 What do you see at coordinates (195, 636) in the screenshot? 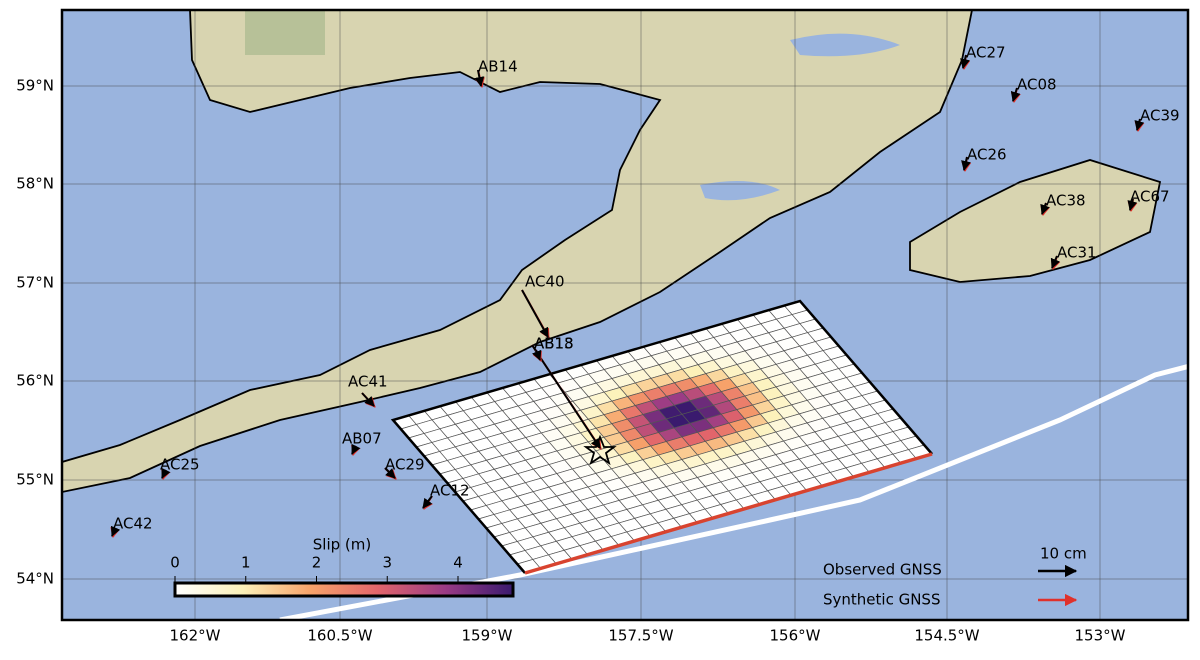
I see `lon-label: 162°W` at bounding box center [195, 636].